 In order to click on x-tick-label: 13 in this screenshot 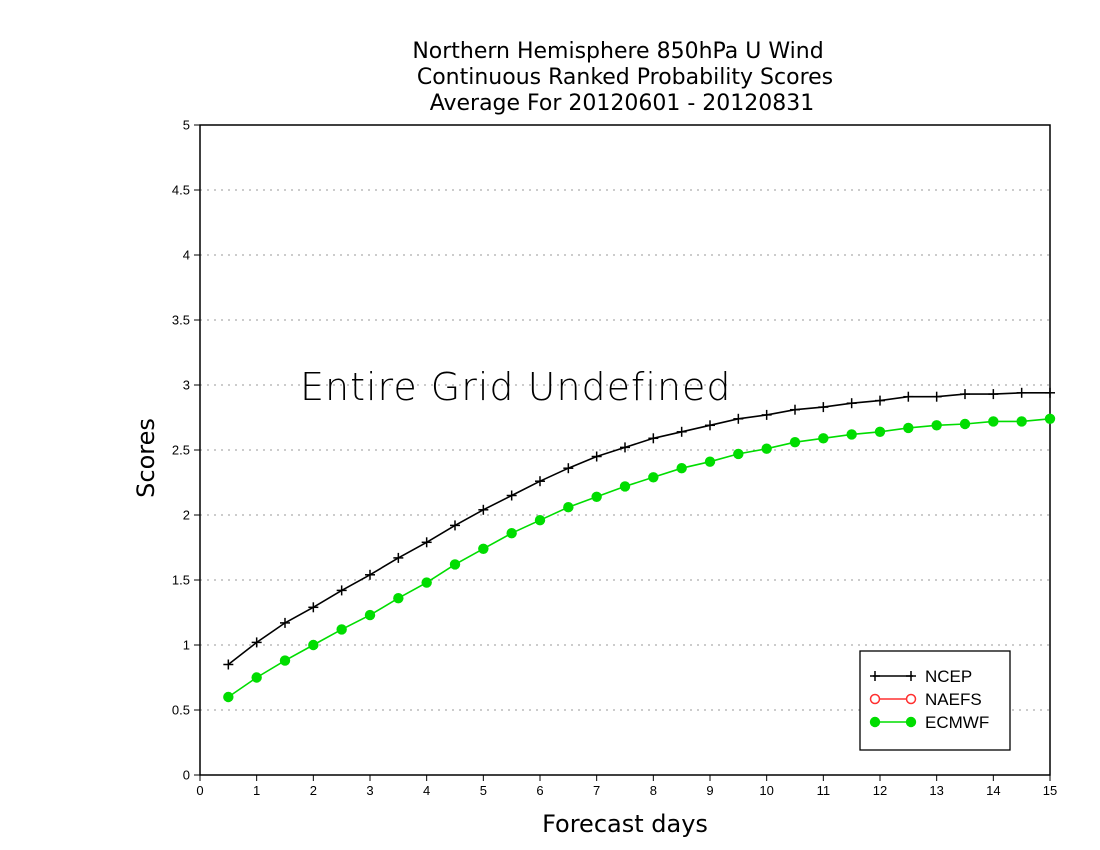, I will do `click(936, 790)`.